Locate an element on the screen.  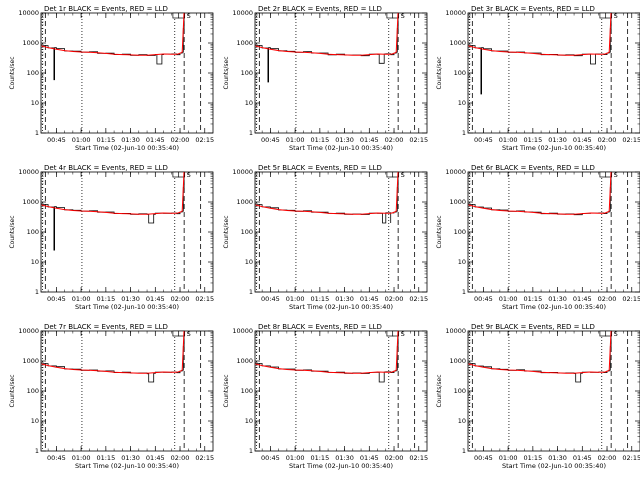
panel-title: Det 1r BLACK = Events, RED = LLD is located at coordinates (106, 9).